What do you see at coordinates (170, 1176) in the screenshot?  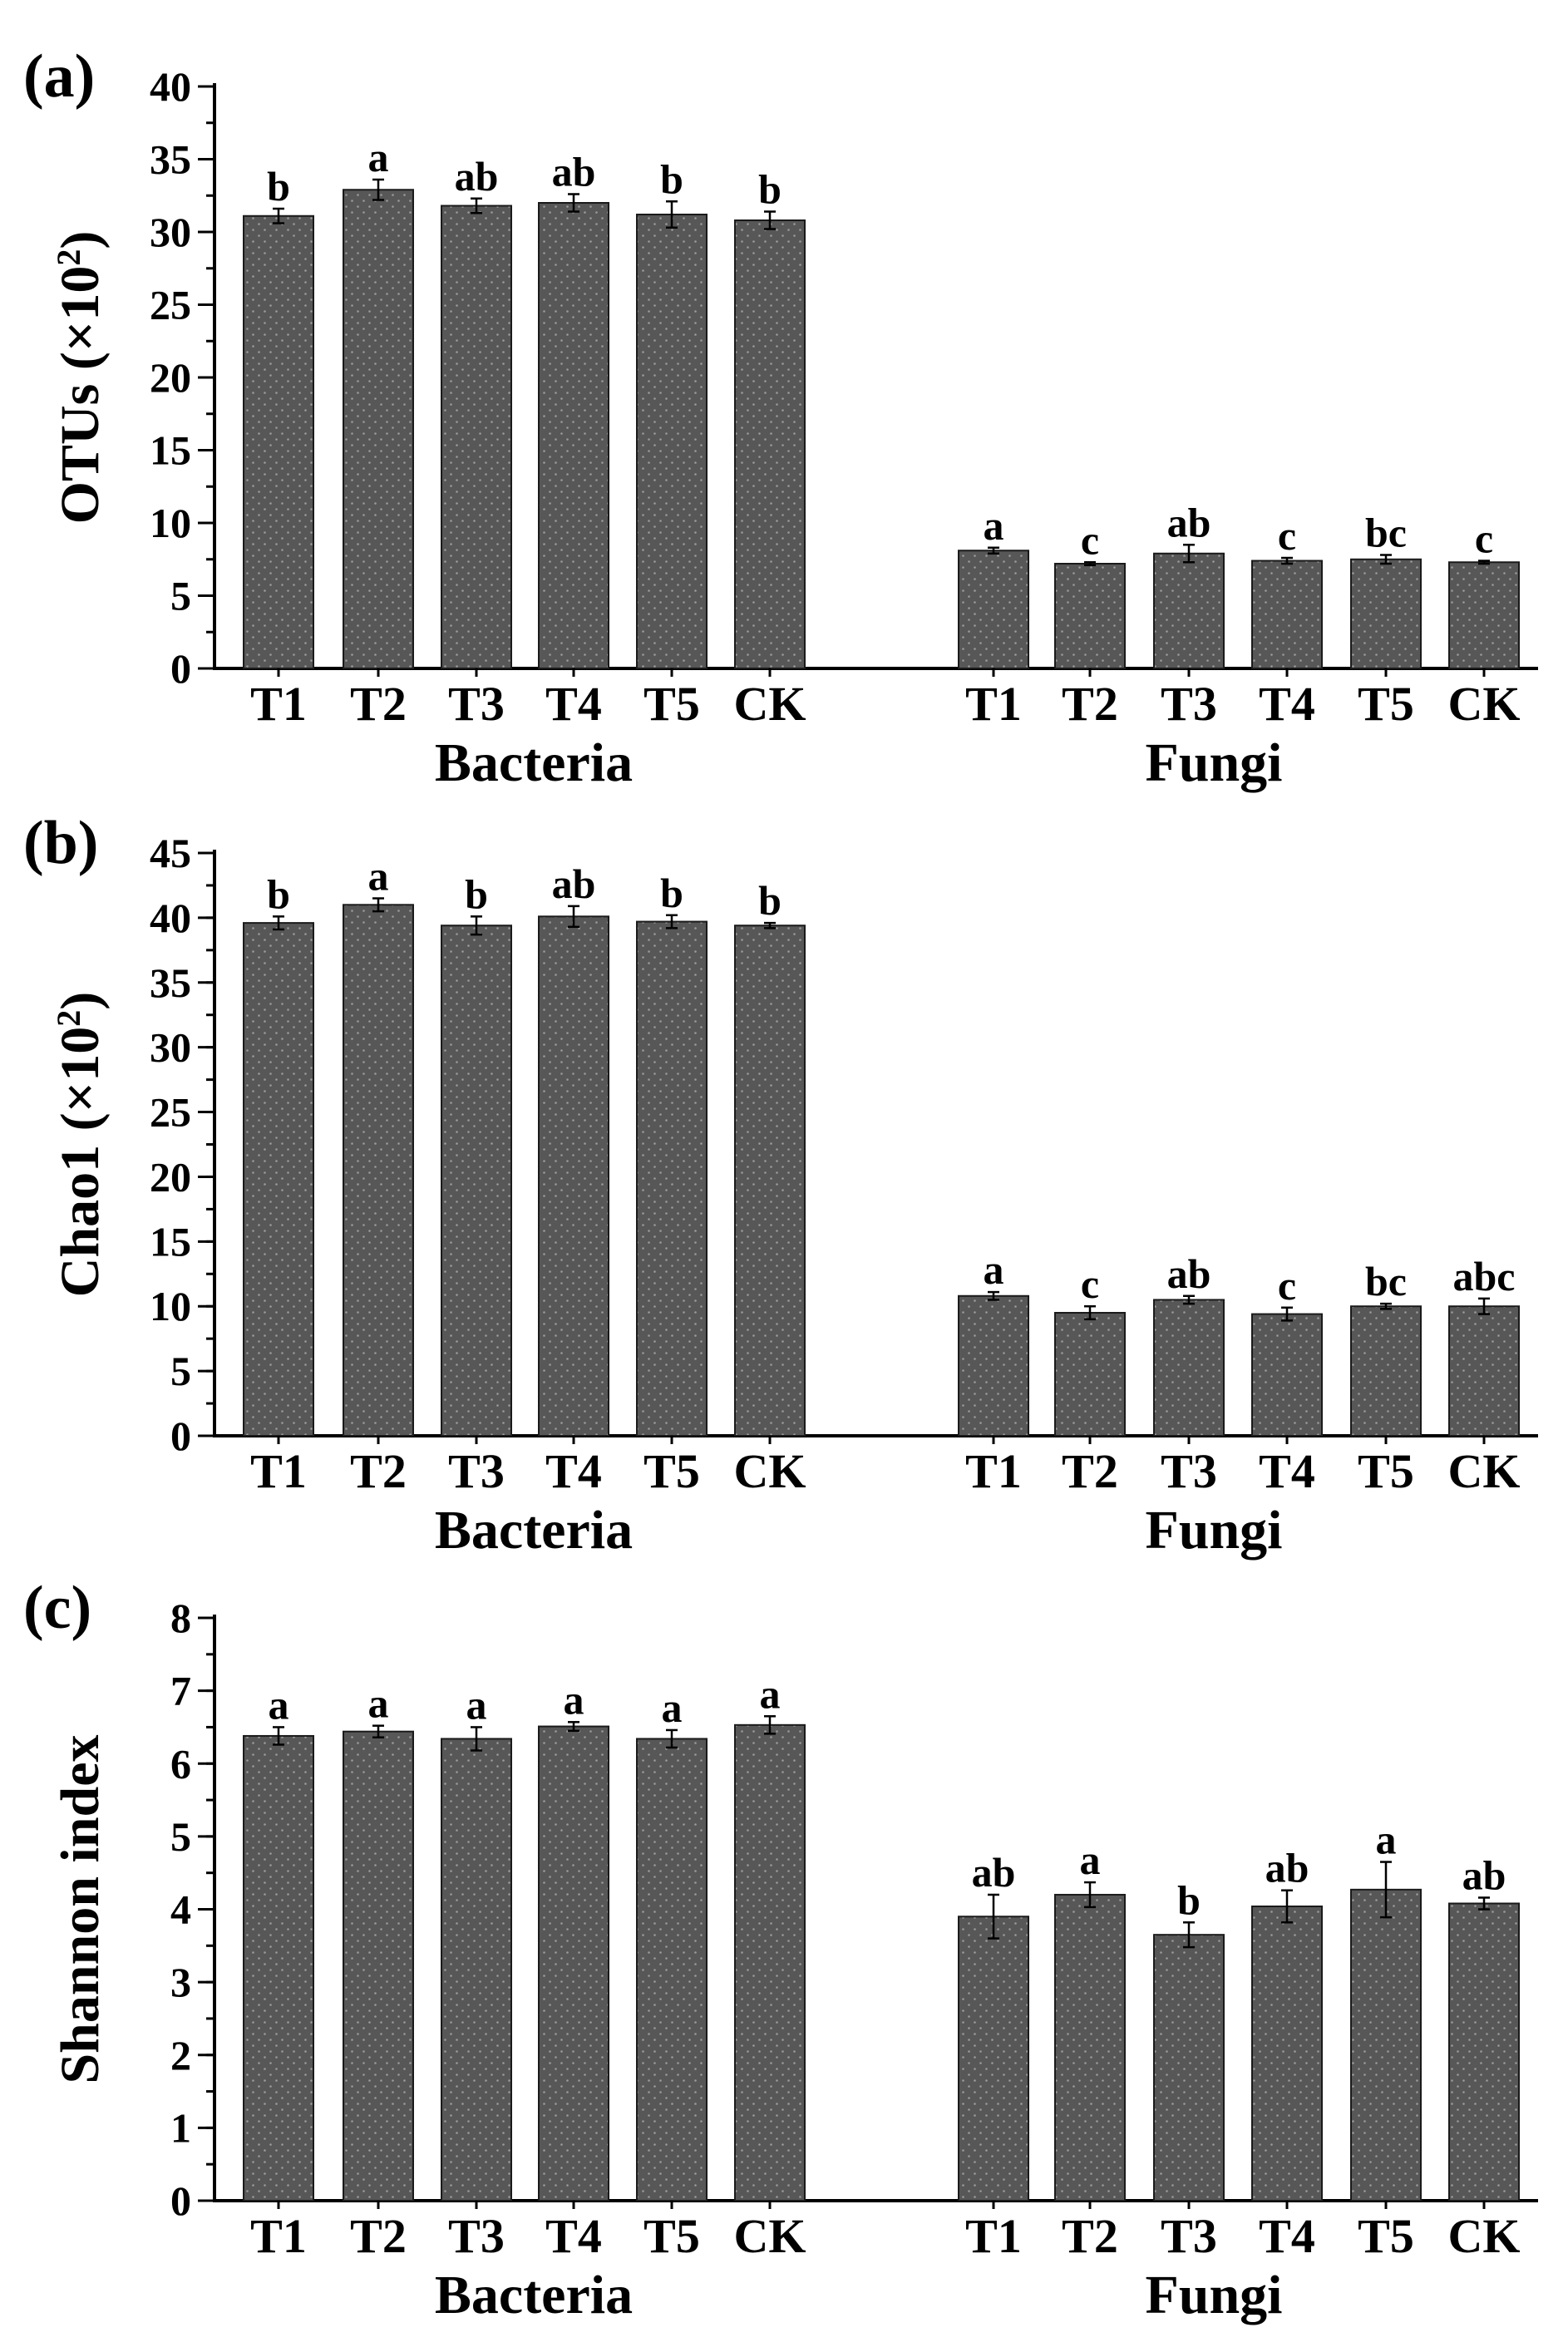 I see `y-tick-label: 20` at bounding box center [170, 1176].